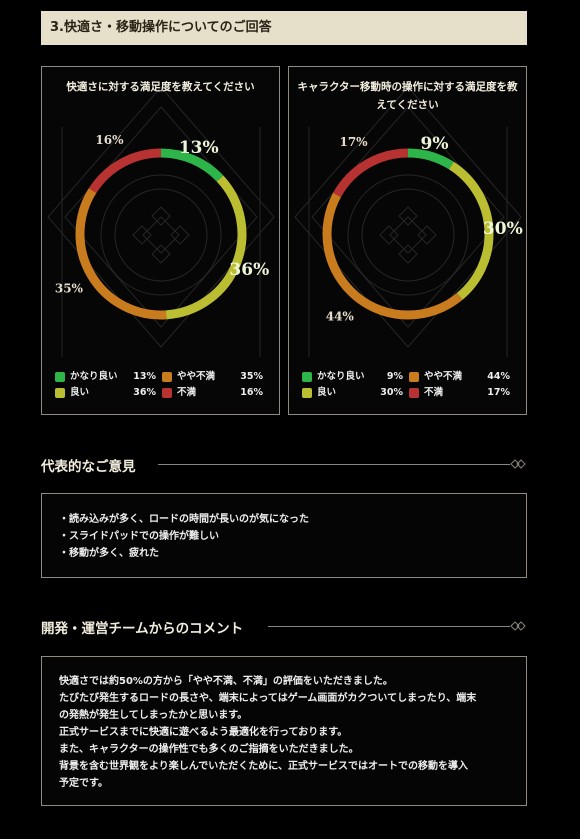  I want to click on slice-label-1: 36%, so click(249, 270).